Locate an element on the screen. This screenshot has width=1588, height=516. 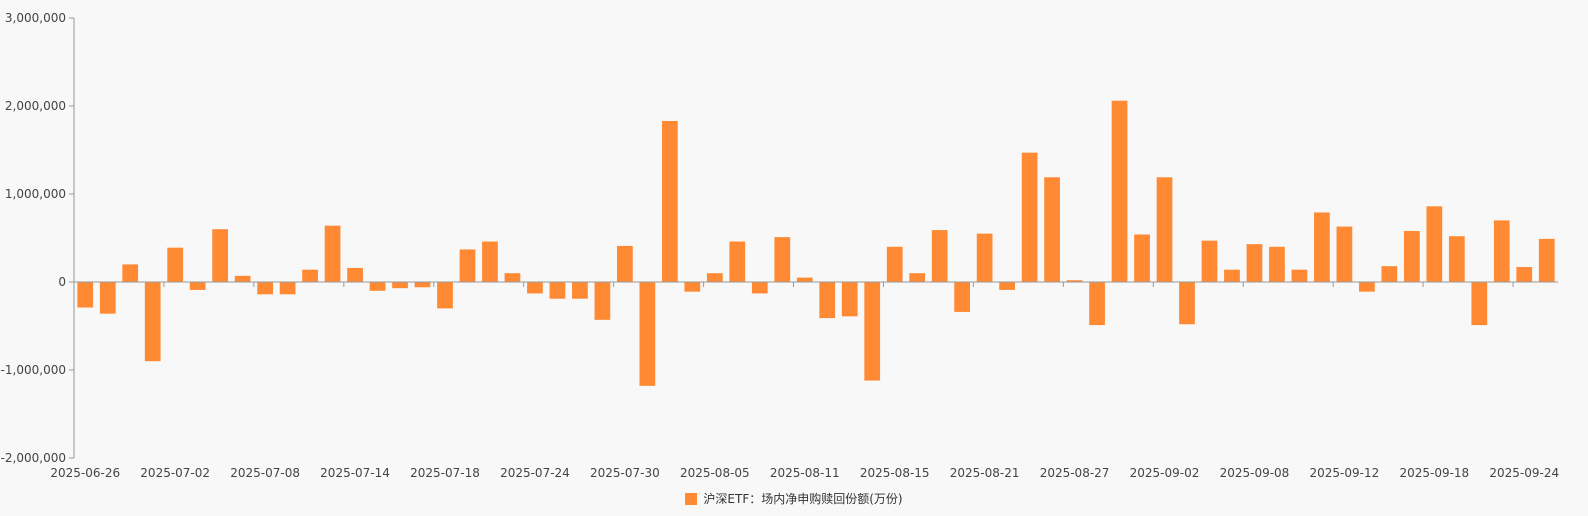
x-tick-label: 2025-08-27 is located at coordinates (1075, 473).